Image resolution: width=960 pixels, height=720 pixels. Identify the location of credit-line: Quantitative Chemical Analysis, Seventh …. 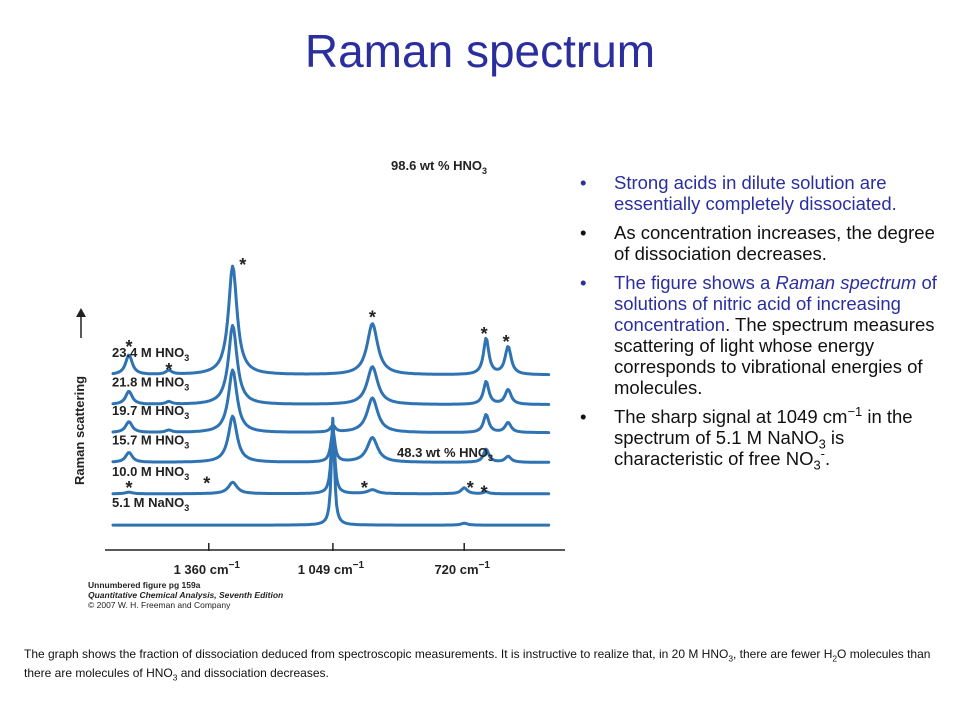
(185, 595).